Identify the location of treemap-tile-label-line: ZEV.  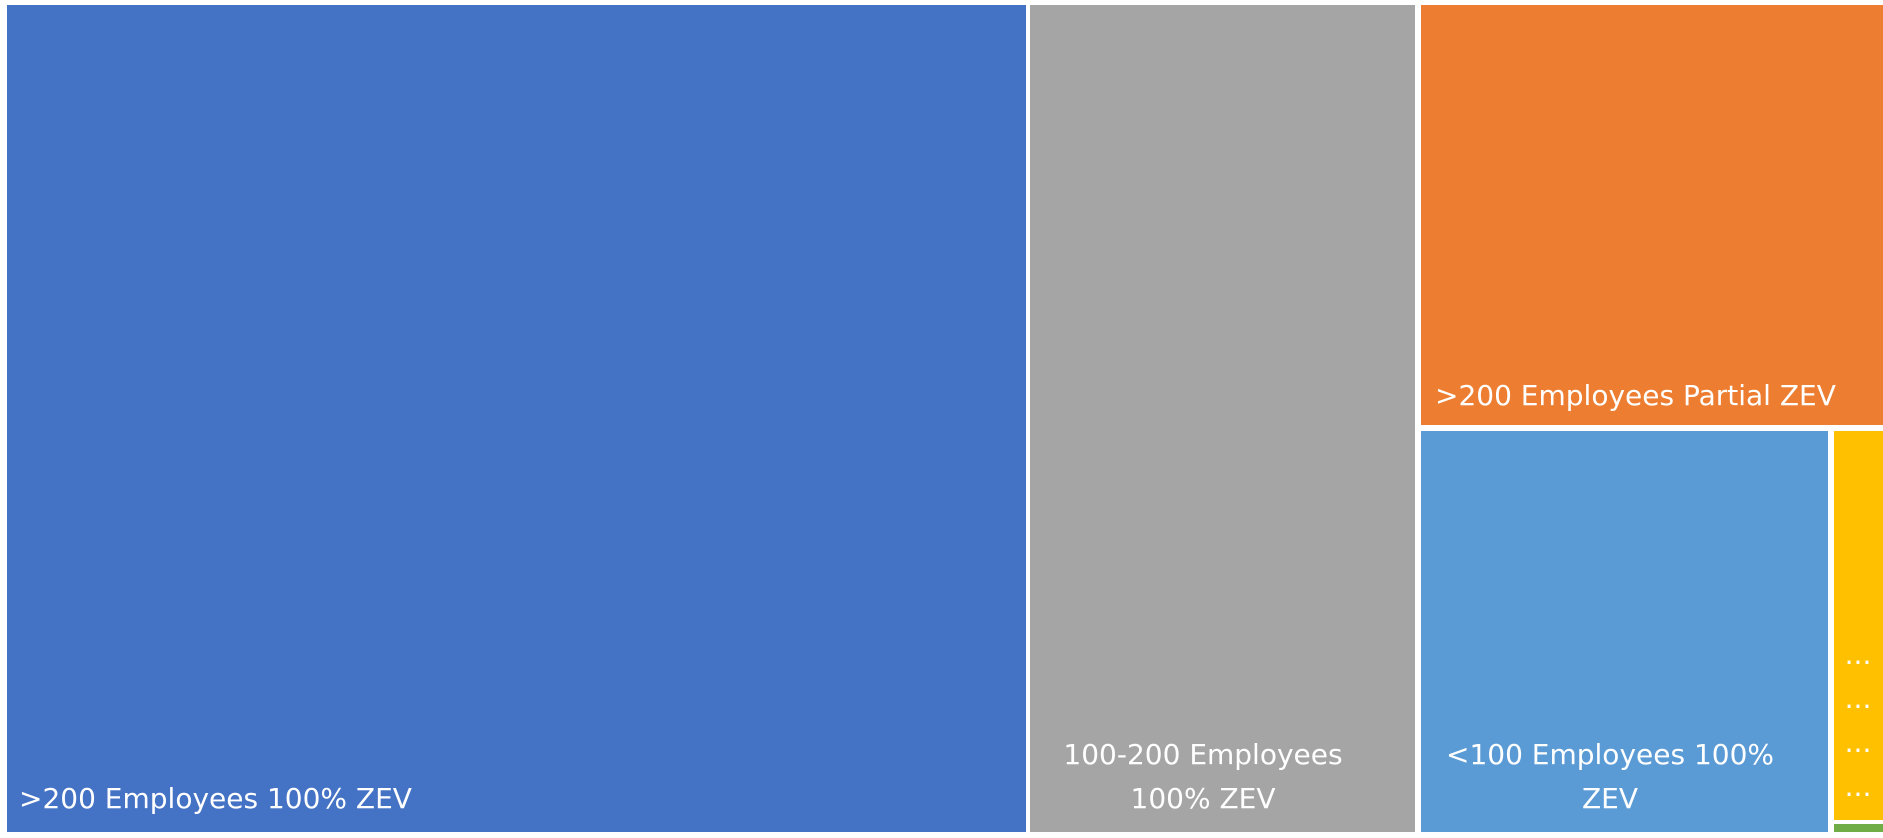
(1610, 798).